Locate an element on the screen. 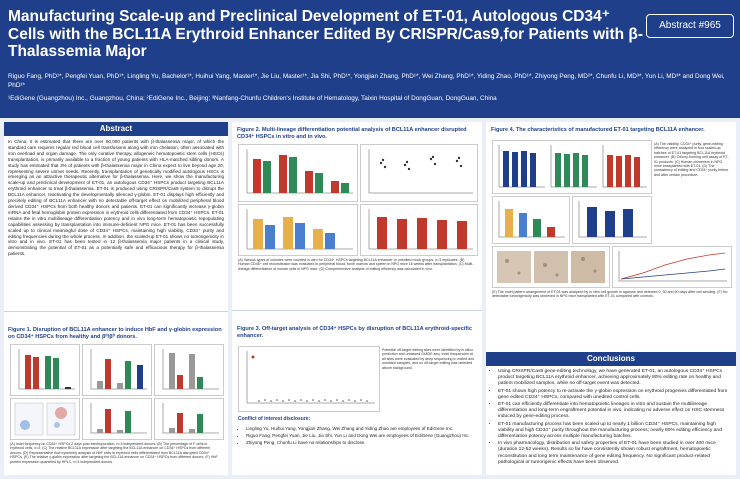  fig3-scatter-plot is located at coordinates (310, 377).